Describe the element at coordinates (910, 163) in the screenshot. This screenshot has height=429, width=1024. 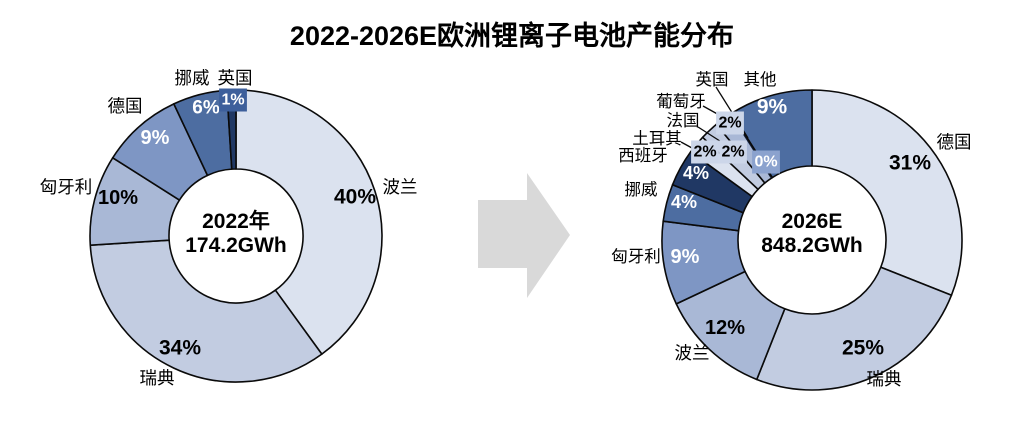
I see `pct-label-2026e-germany: 31%` at that location.